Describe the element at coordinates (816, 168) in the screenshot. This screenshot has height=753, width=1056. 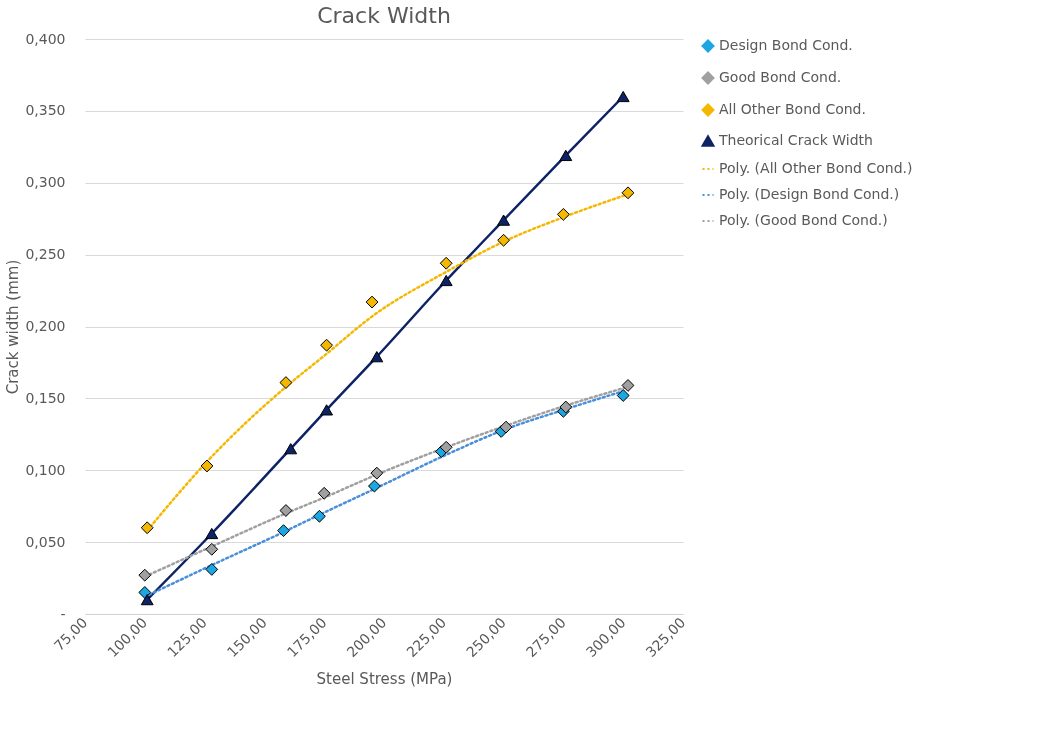
I see `legend-label: Poly. (All Other Bond Cond.)` at that location.